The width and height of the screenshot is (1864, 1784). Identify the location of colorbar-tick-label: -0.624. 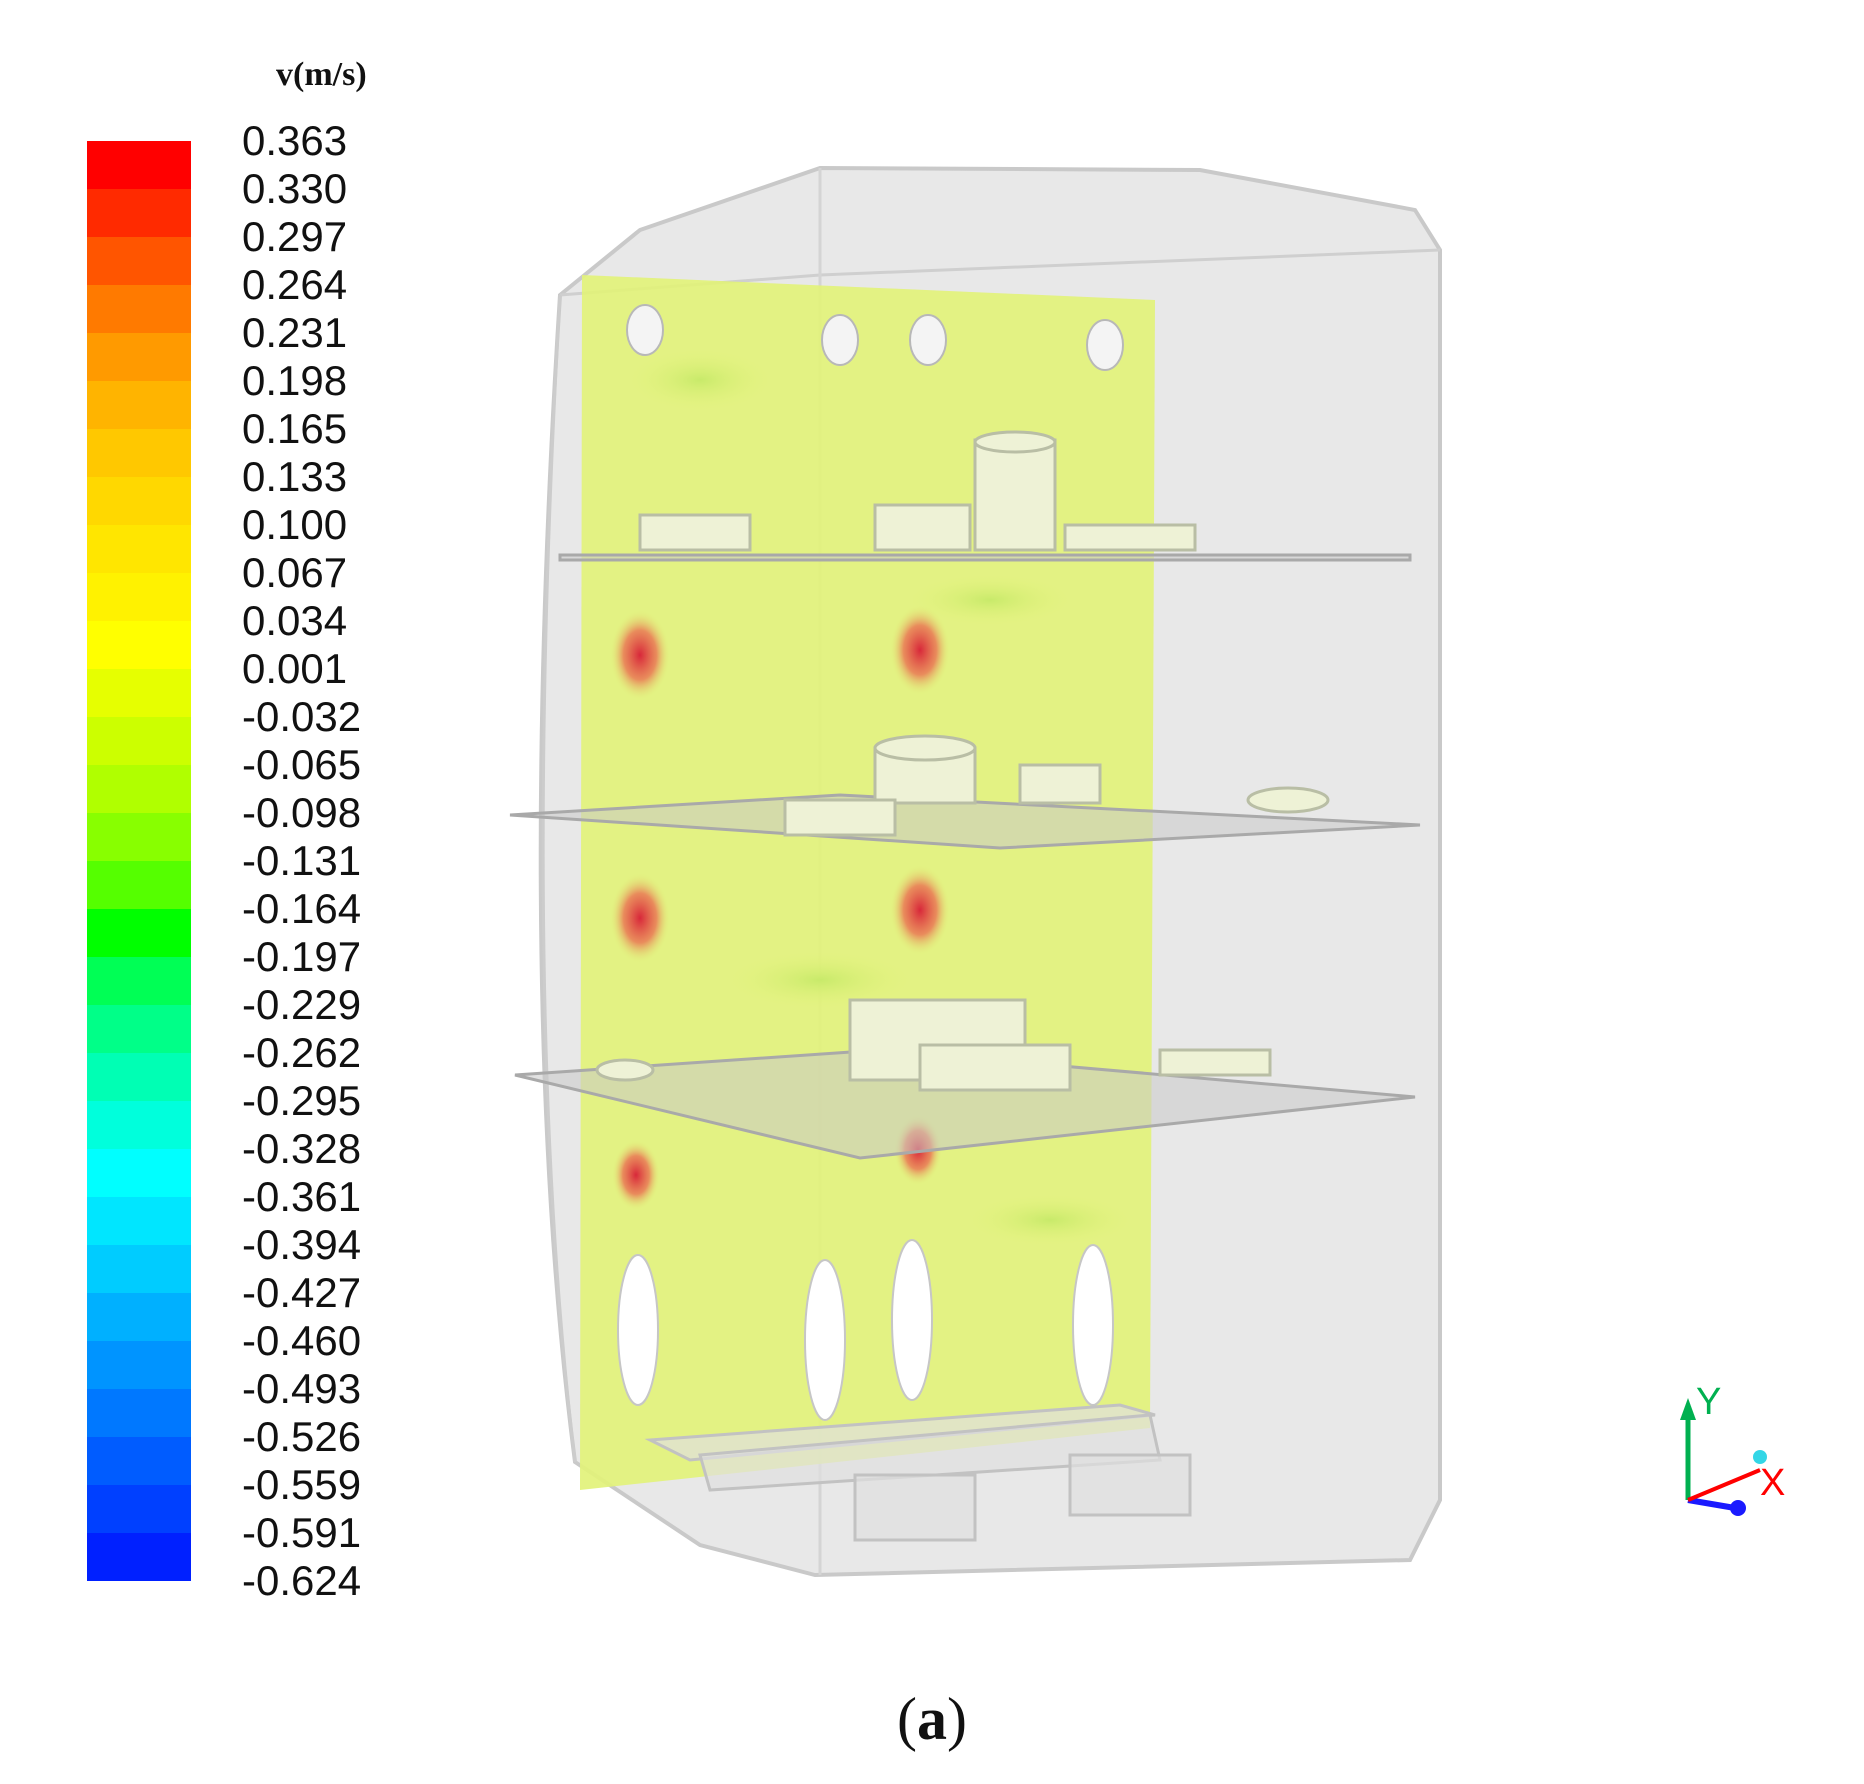
(302, 1580).